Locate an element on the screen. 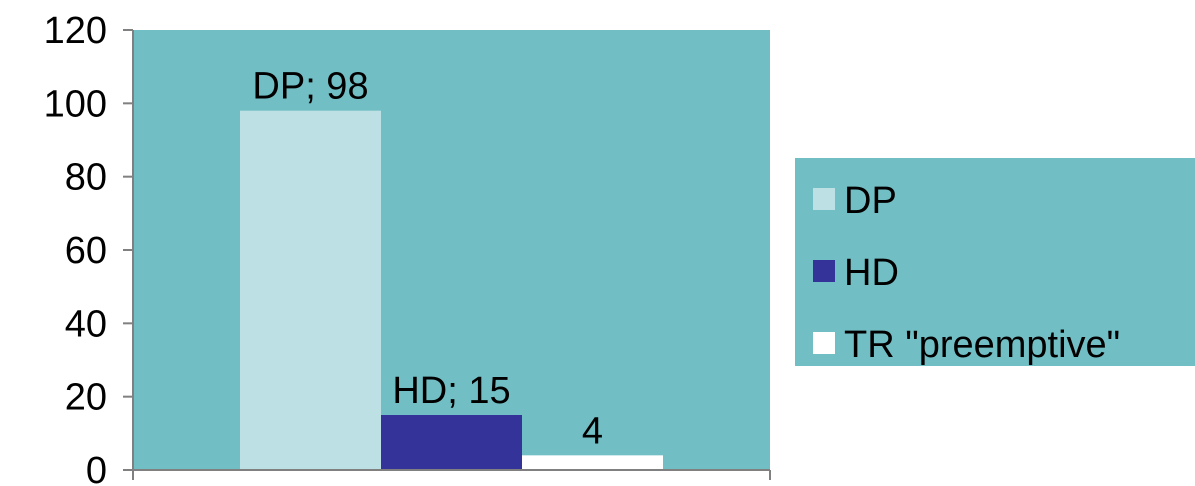 The image size is (1195, 486). y-tick-label: 40 is located at coordinates (86, 324).